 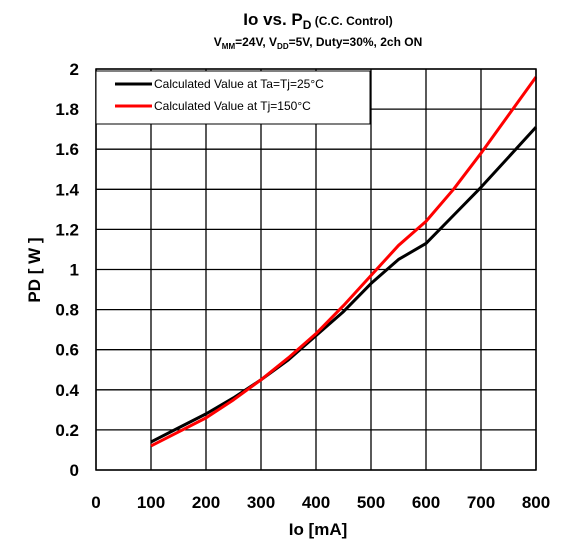 I want to click on title-subscript: D, so click(x=307, y=25).